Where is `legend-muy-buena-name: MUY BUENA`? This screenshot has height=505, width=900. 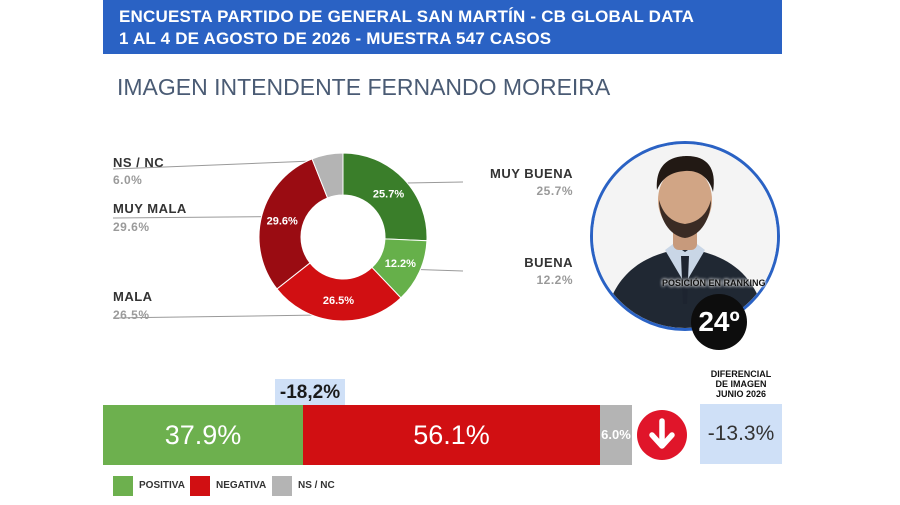 legend-muy-buena-name: MUY BUENA is located at coordinates (531, 173).